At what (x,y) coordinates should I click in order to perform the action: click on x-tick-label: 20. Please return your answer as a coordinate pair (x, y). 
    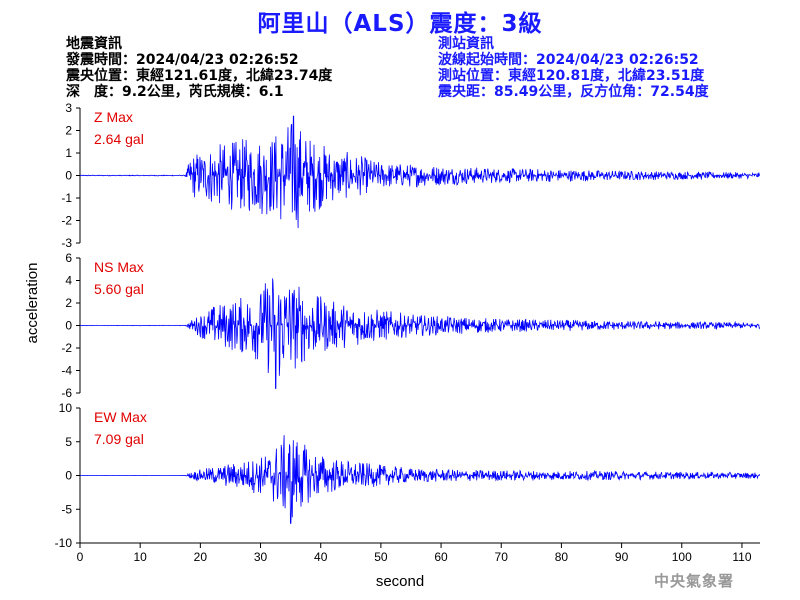
    Looking at the image, I should click on (201, 557).